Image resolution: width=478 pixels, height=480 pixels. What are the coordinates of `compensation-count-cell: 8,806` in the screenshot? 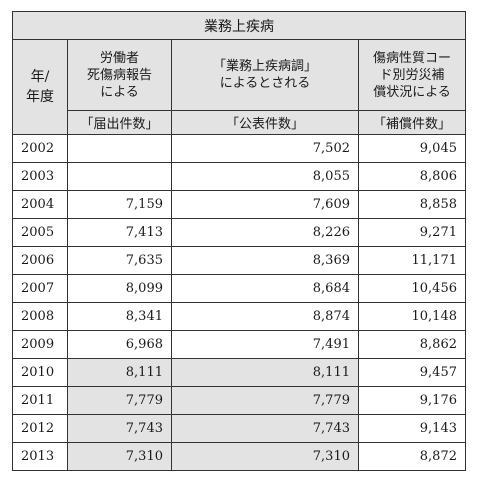 It's located at (412, 176).